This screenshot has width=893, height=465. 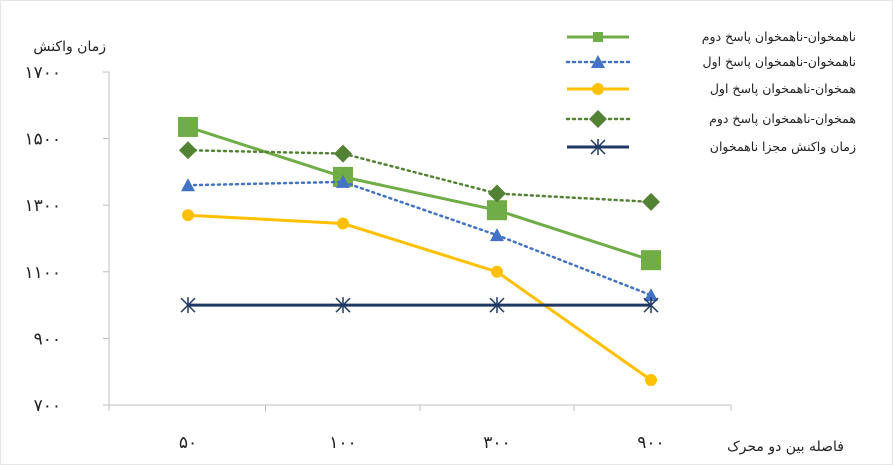 I want to click on legend-item: ناهمخوان-ناهمخوان پاسخ اول, so click(x=710, y=62).